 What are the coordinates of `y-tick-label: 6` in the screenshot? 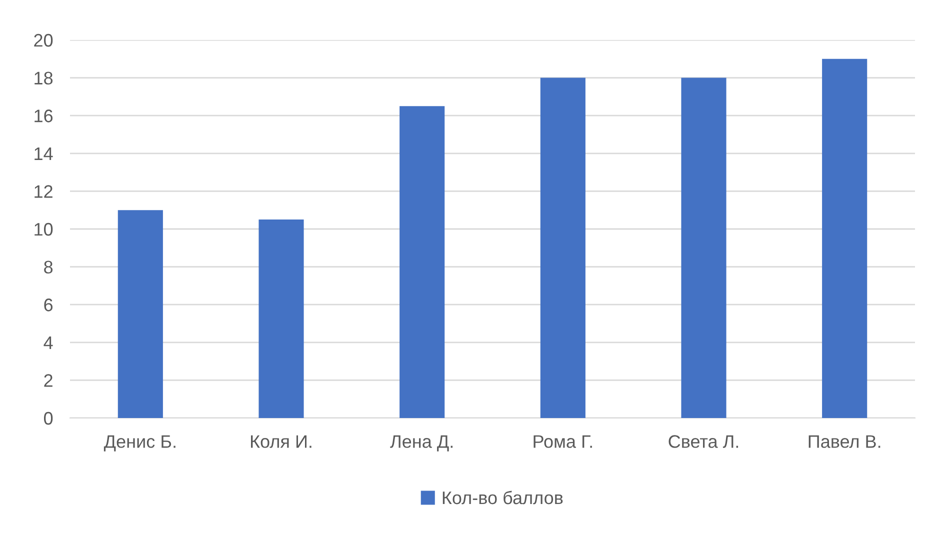 It's located at (48, 305).